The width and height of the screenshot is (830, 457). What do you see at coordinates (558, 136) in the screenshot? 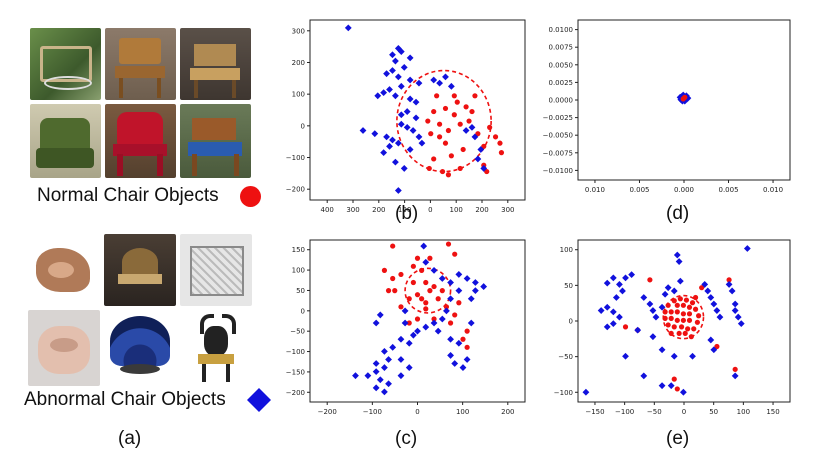
I see `y-tick-label: −0.0050` at bounding box center [558, 136].